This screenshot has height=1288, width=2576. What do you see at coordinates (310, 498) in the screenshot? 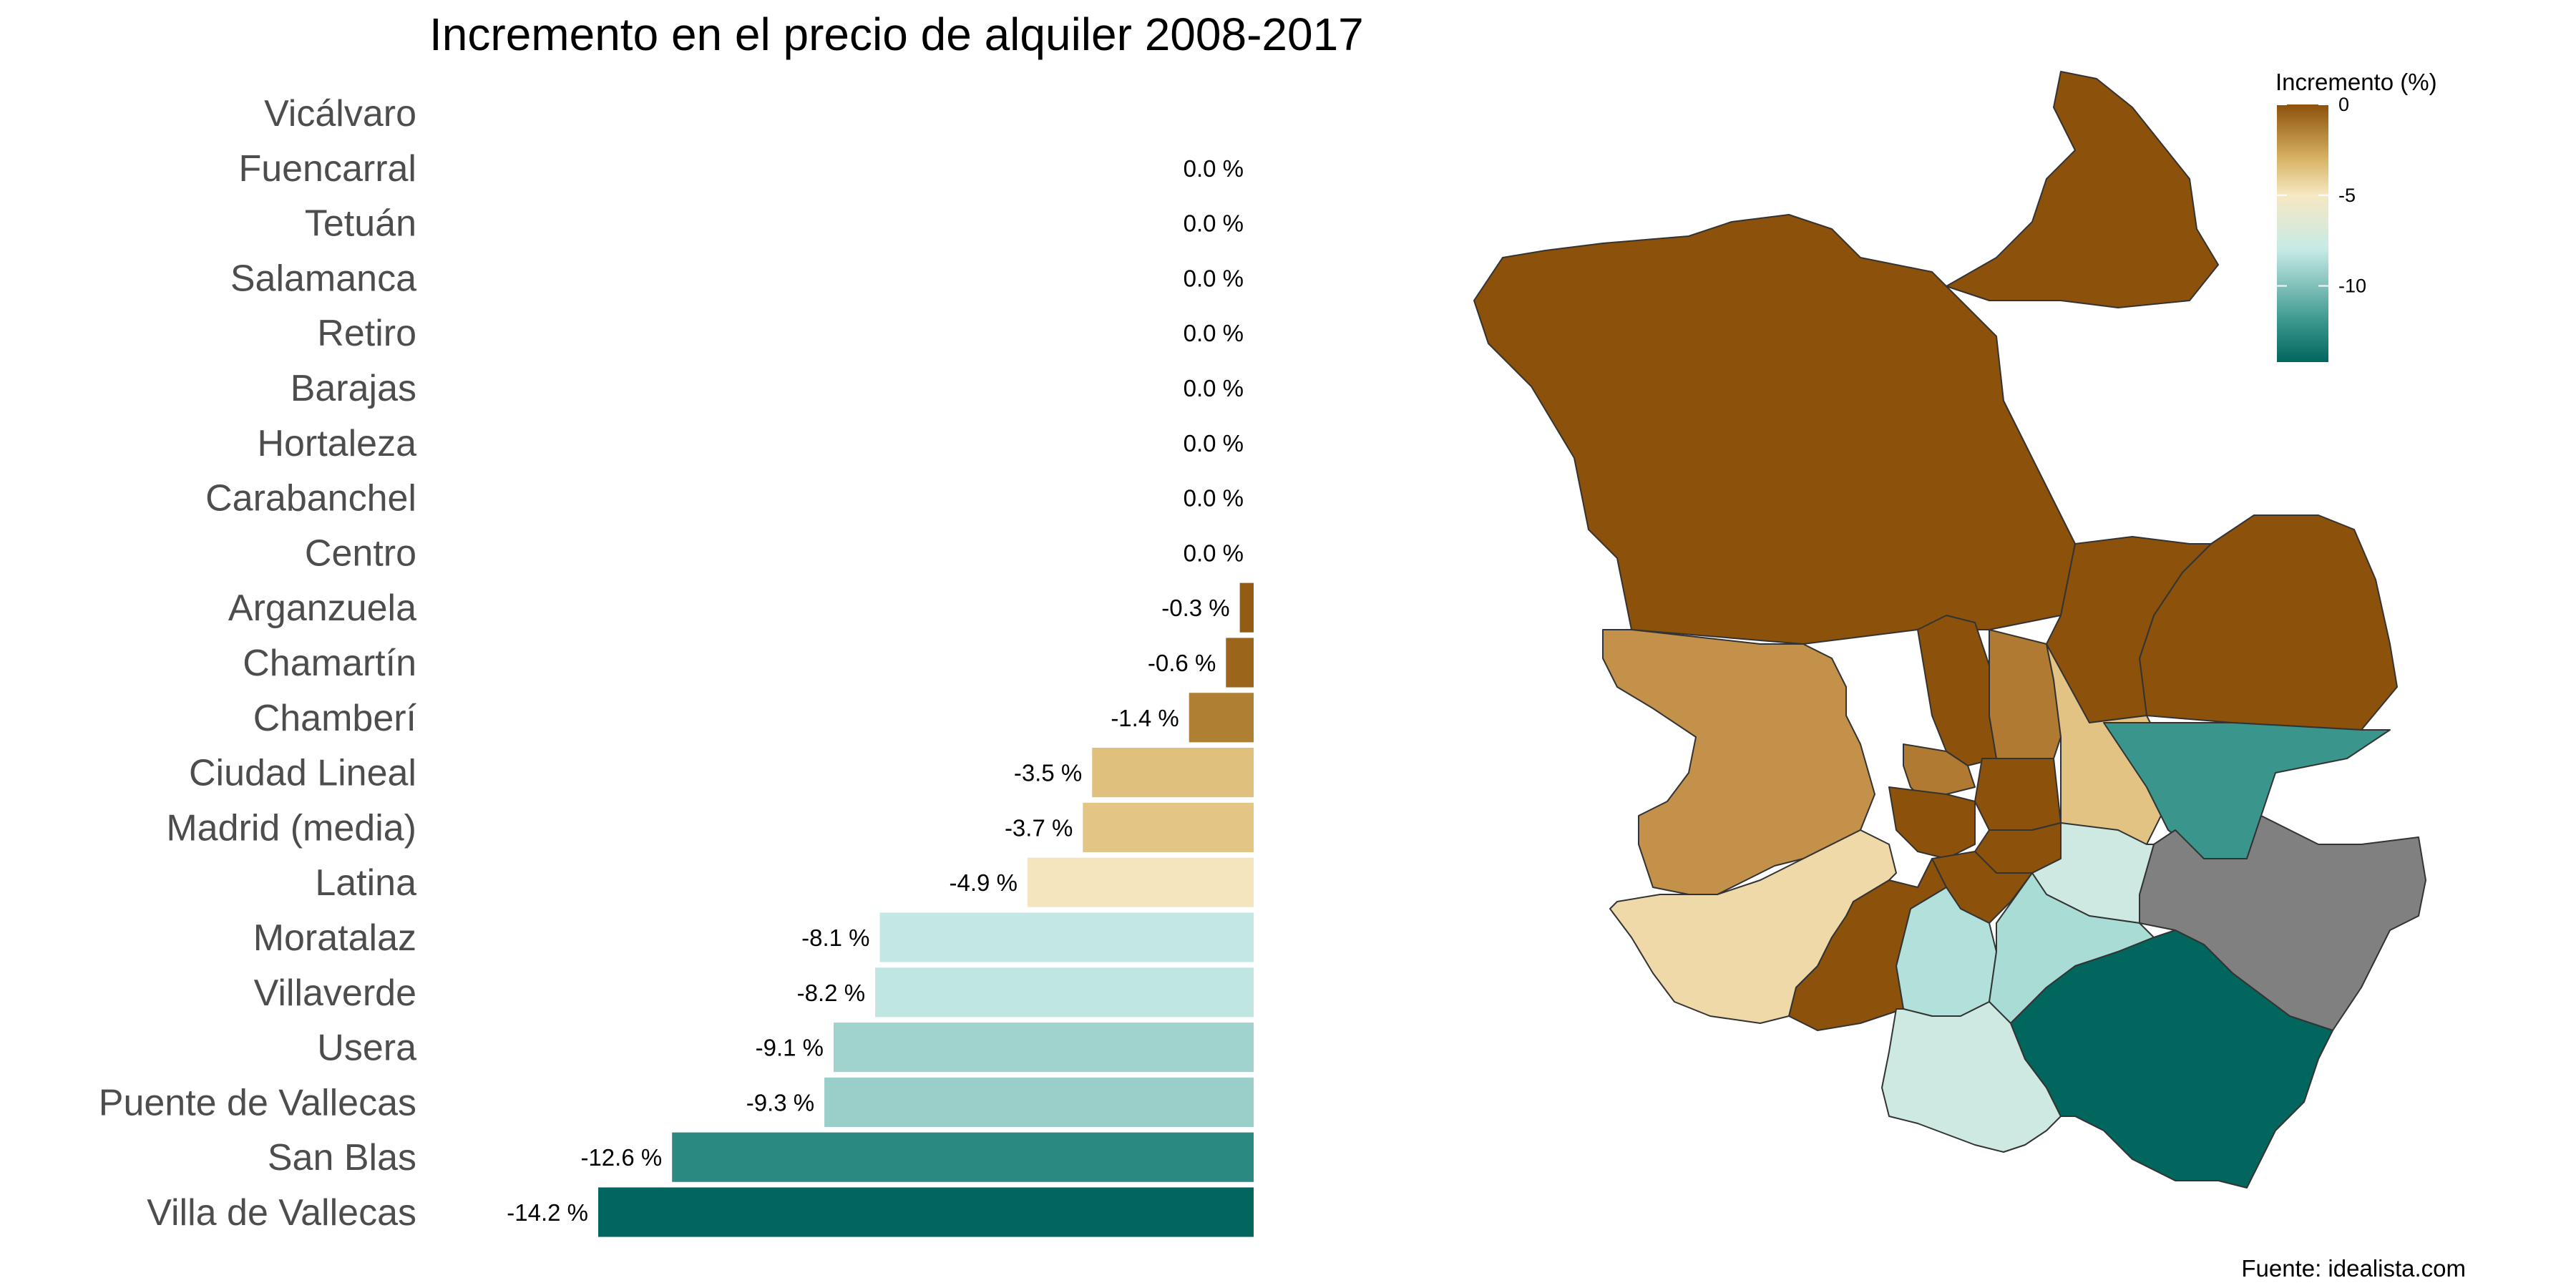
I see `category-label: Carabanchel` at bounding box center [310, 498].